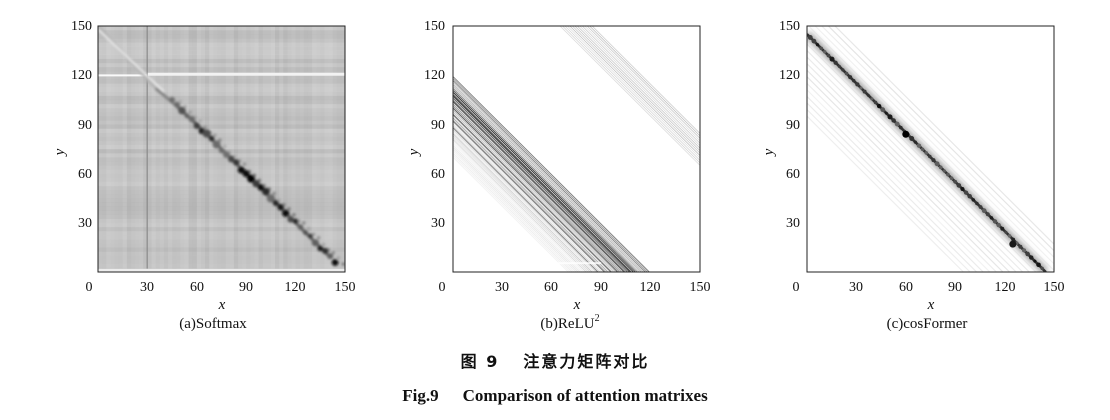 This screenshot has width=1110, height=420. What do you see at coordinates (793, 125) in the screenshot?
I see `y-tick-label: 90` at bounding box center [793, 125].